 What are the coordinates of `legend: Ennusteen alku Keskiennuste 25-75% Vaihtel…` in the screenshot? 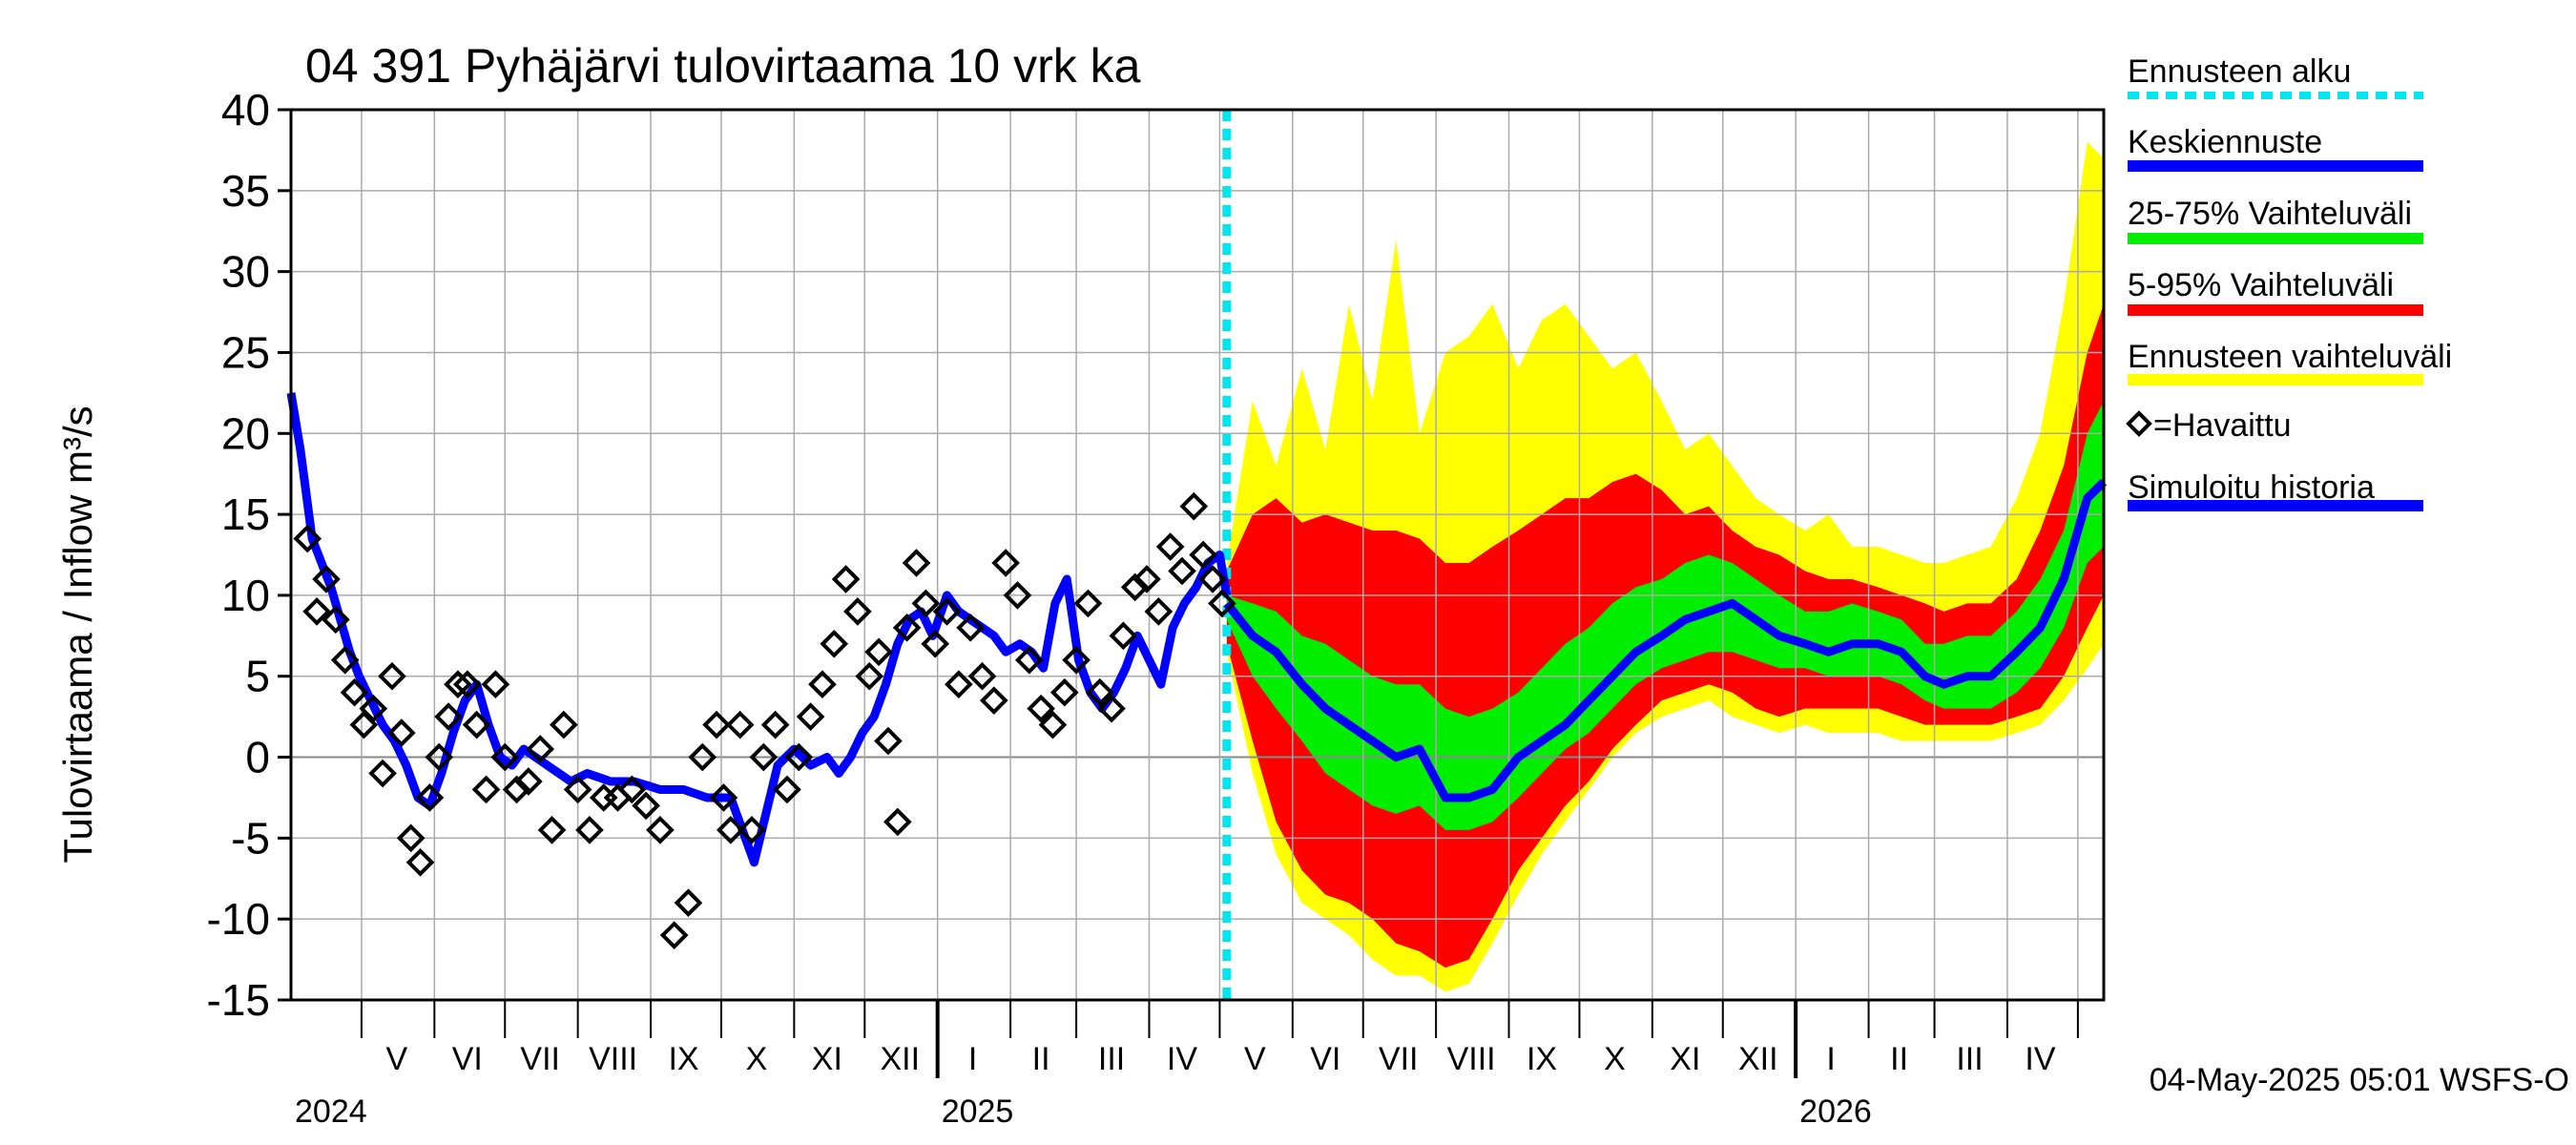 It's located at (2289, 282).